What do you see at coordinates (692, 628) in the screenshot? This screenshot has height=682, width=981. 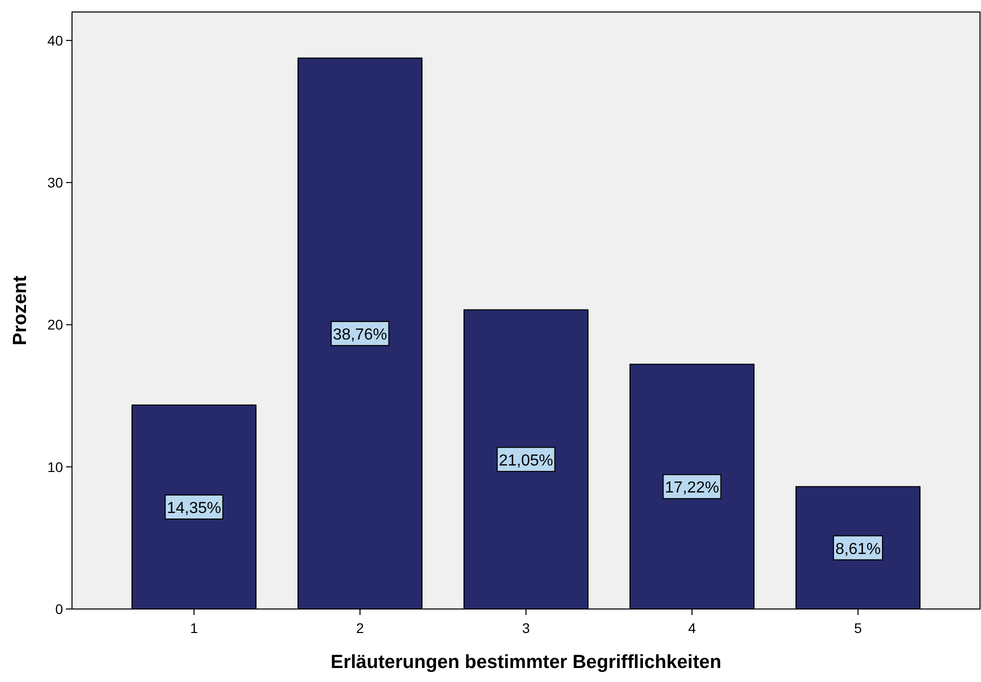 I see `x-tick-label: 4` at bounding box center [692, 628].